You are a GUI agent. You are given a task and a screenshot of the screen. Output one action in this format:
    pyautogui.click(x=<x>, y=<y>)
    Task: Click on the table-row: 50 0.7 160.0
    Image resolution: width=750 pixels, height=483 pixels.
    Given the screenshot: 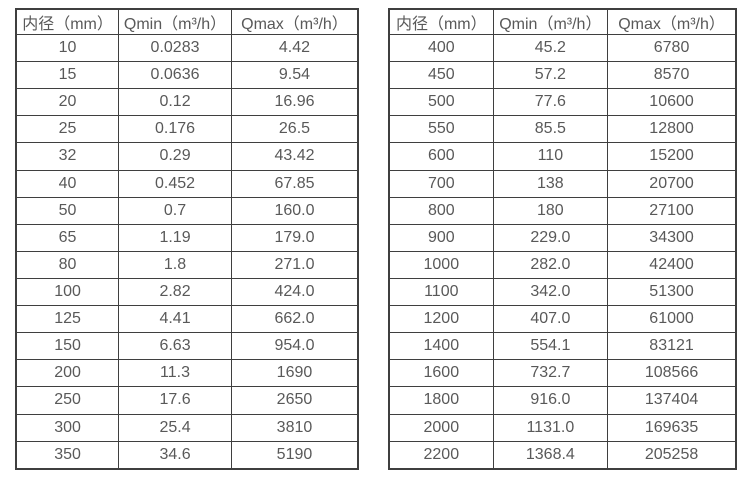 What is the action you would take?
    pyautogui.click(x=187, y=210)
    